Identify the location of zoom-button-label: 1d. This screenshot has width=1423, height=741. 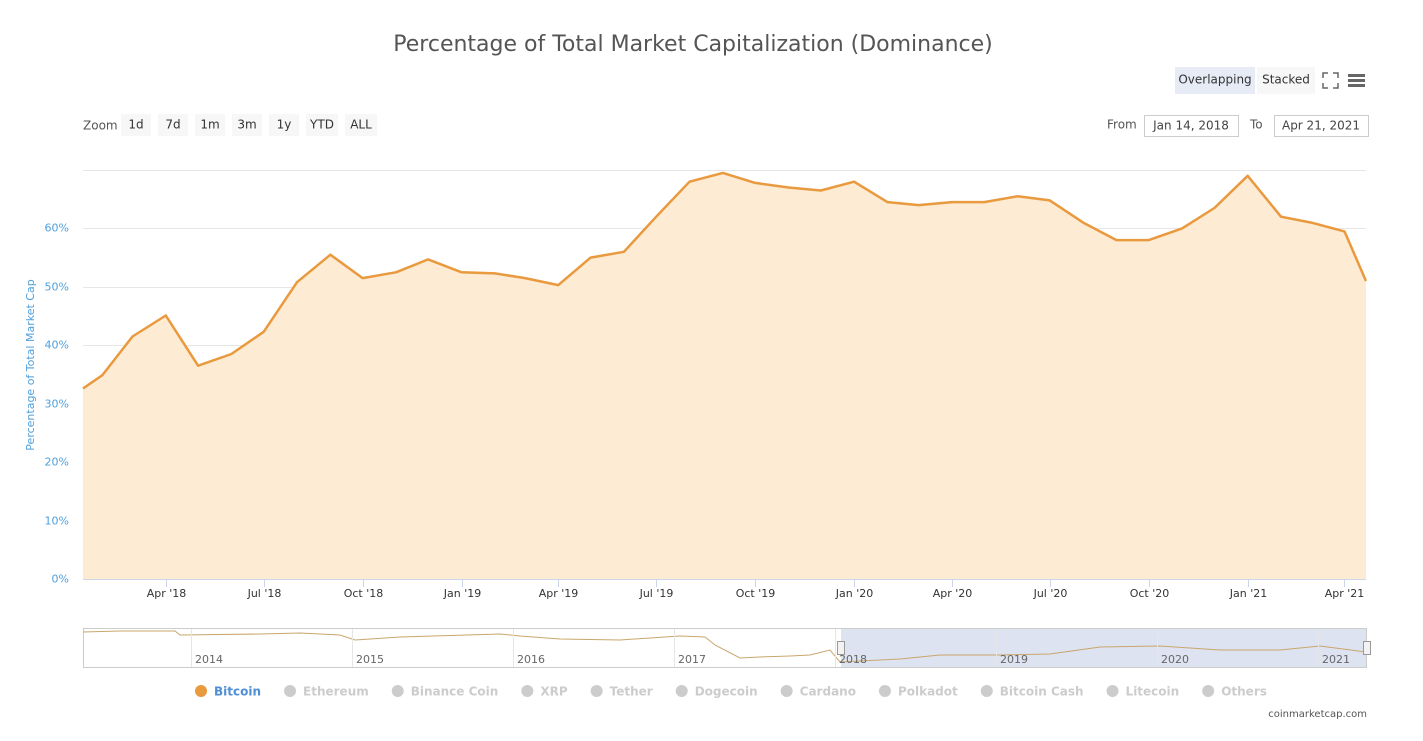
(135, 125).